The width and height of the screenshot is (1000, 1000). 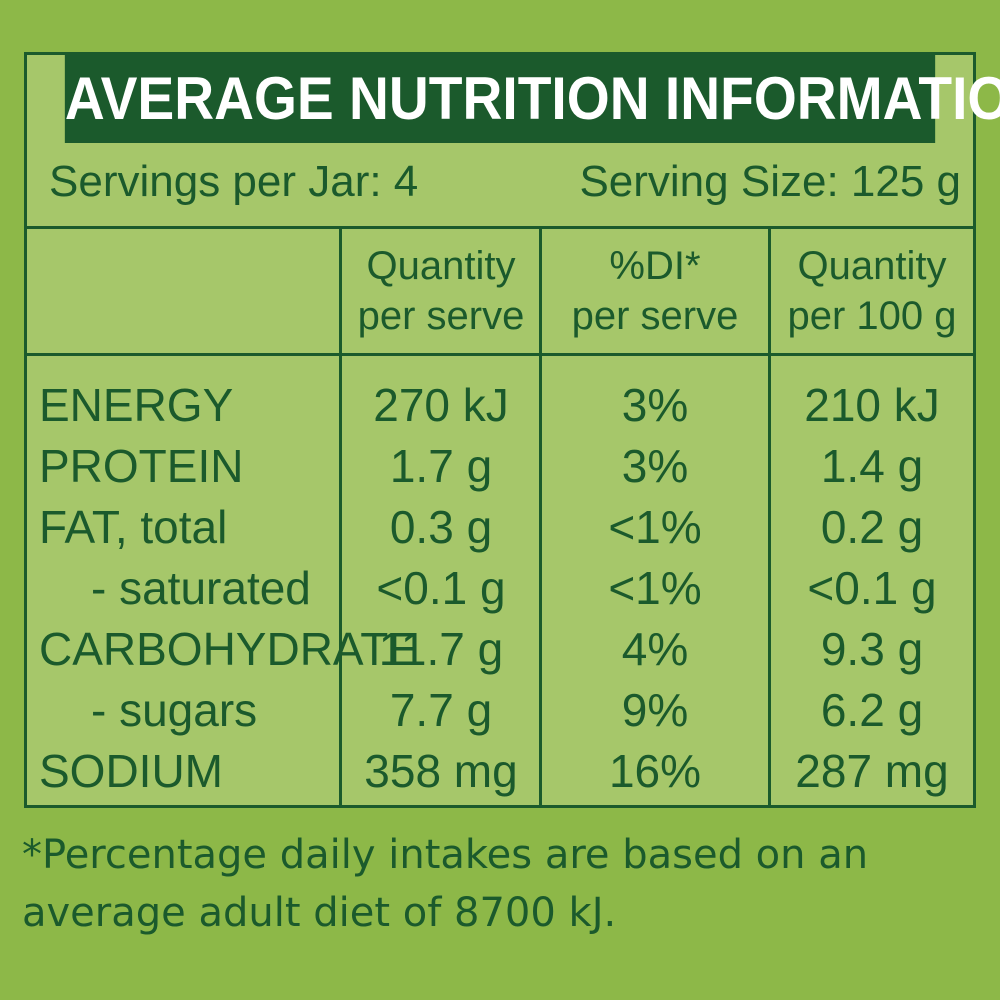 I want to click on per-serve-value: 358 mg, so click(x=441, y=771).